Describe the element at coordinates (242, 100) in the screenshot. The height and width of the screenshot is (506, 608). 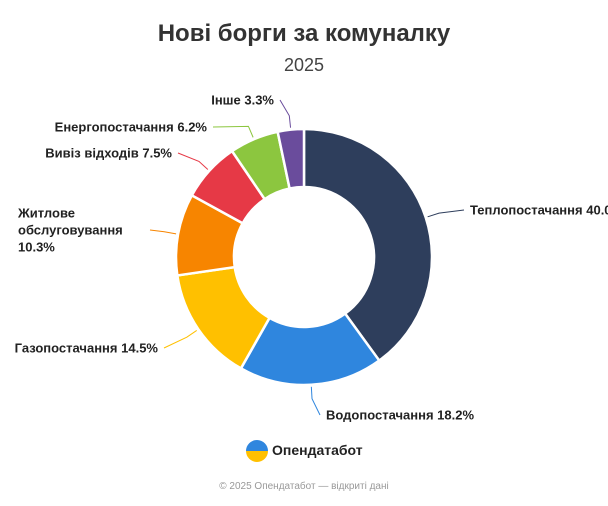
I see `data-label: Інше 3.3%` at that location.